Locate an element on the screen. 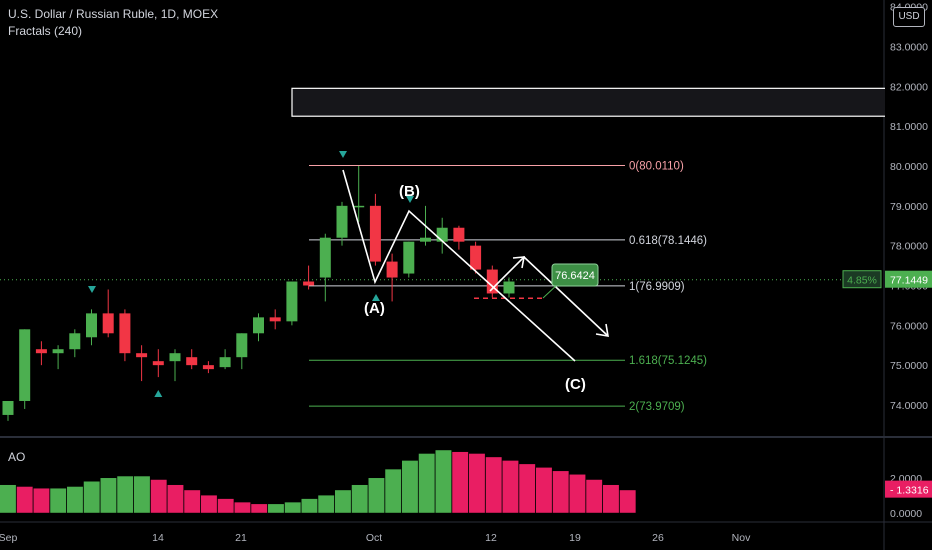  price-callout-box is located at coordinates (575, 275).